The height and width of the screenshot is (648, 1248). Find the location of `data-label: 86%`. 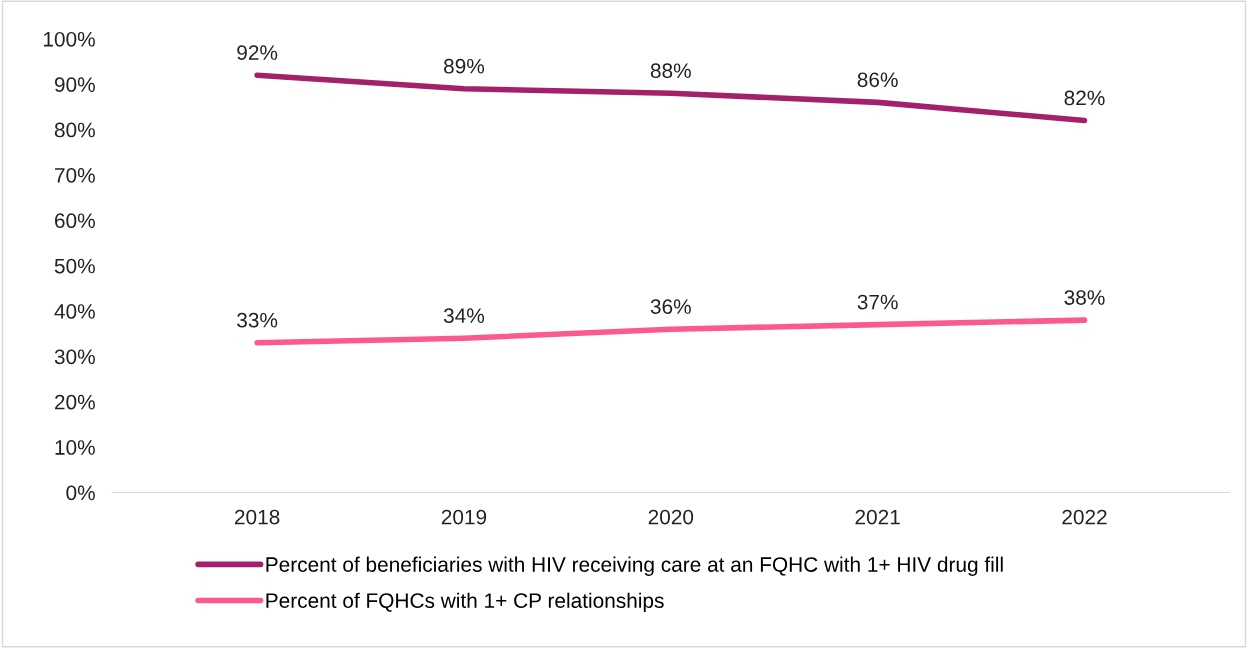

data-label: 86% is located at coordinates (877, 80).